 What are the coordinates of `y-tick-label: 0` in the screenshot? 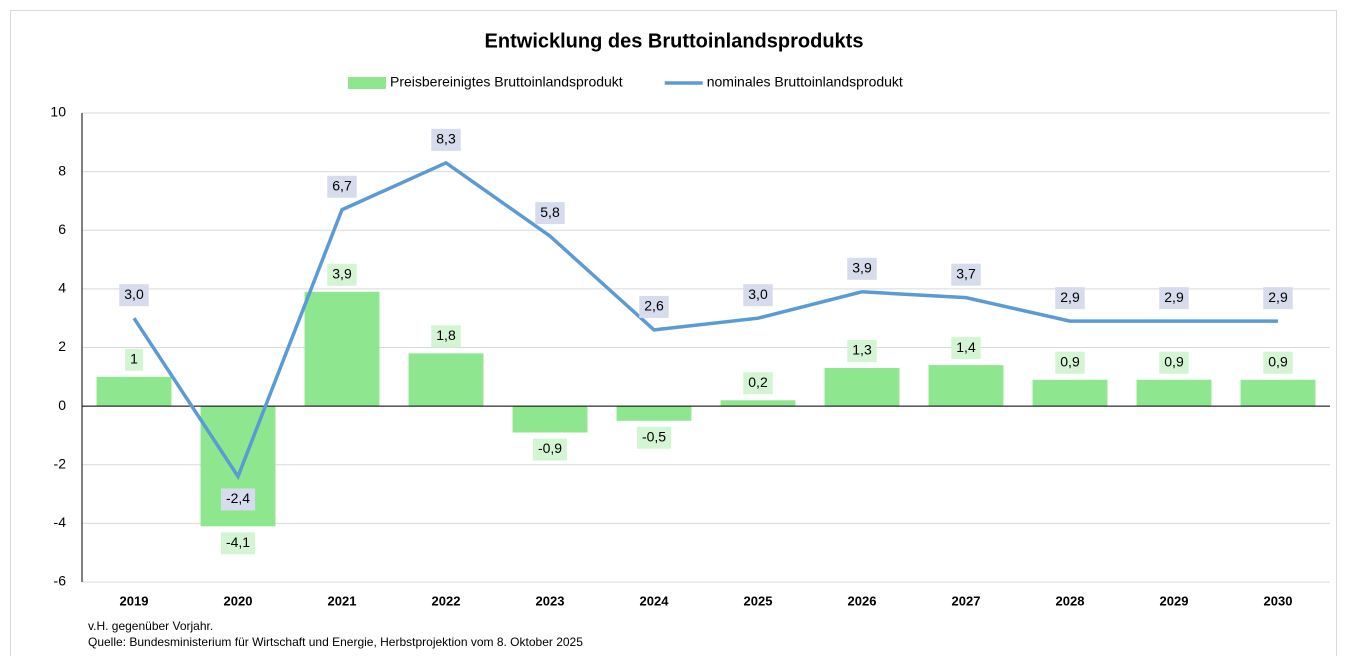 It's located at (62, 405).